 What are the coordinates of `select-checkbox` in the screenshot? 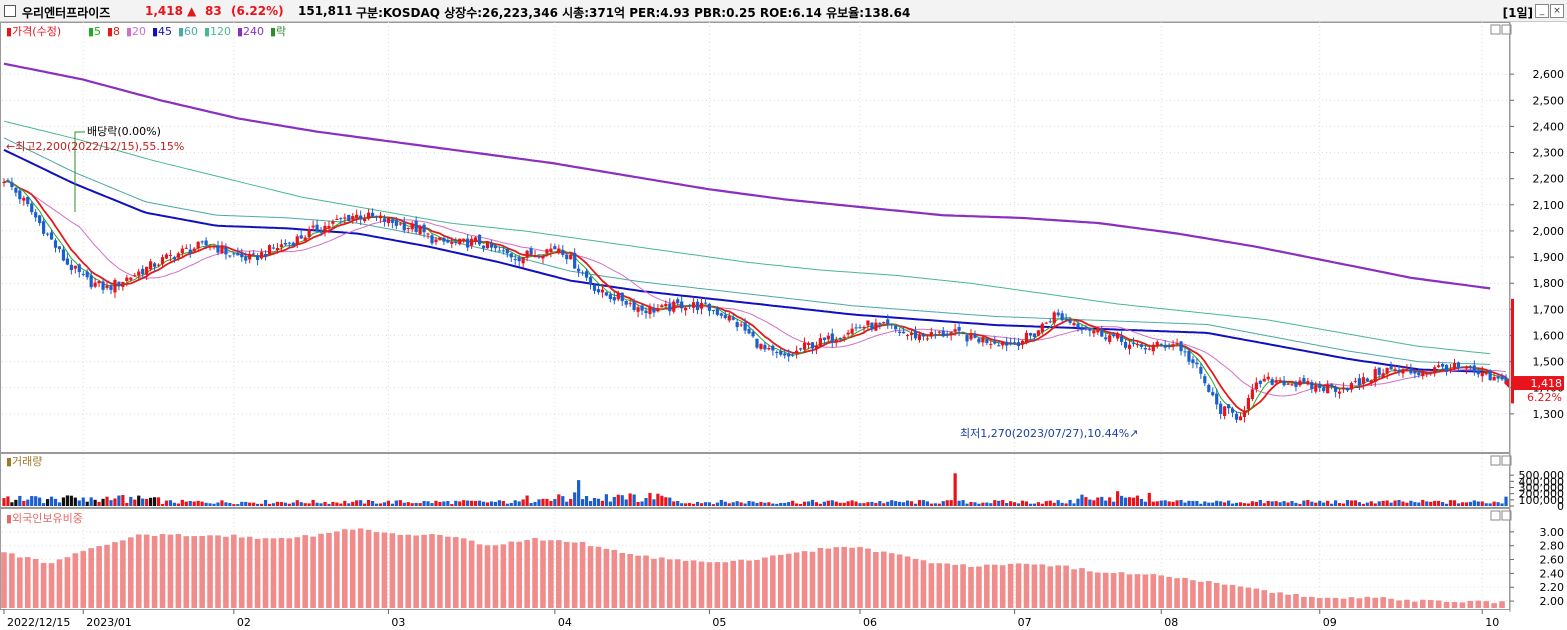 It's located at (10, 11).